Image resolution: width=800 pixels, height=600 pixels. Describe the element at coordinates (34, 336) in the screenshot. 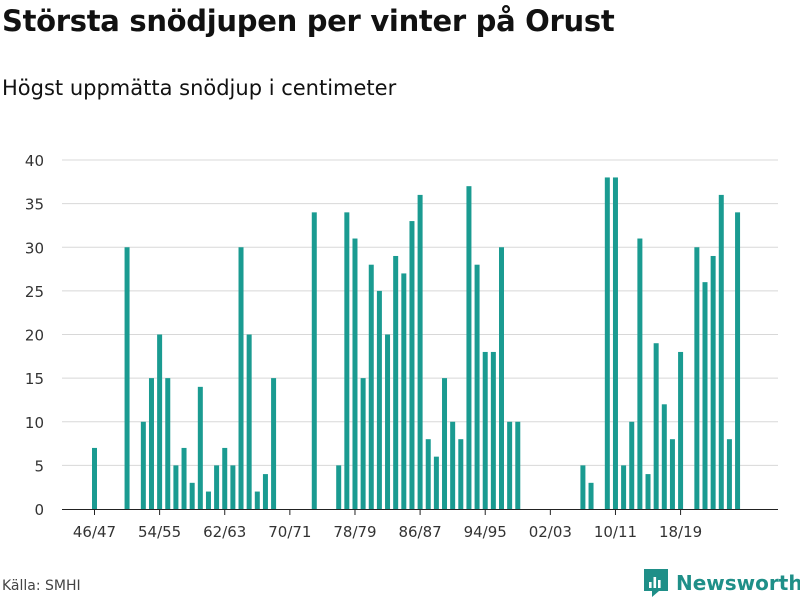

I see `y-tick-label: 20` at that location.